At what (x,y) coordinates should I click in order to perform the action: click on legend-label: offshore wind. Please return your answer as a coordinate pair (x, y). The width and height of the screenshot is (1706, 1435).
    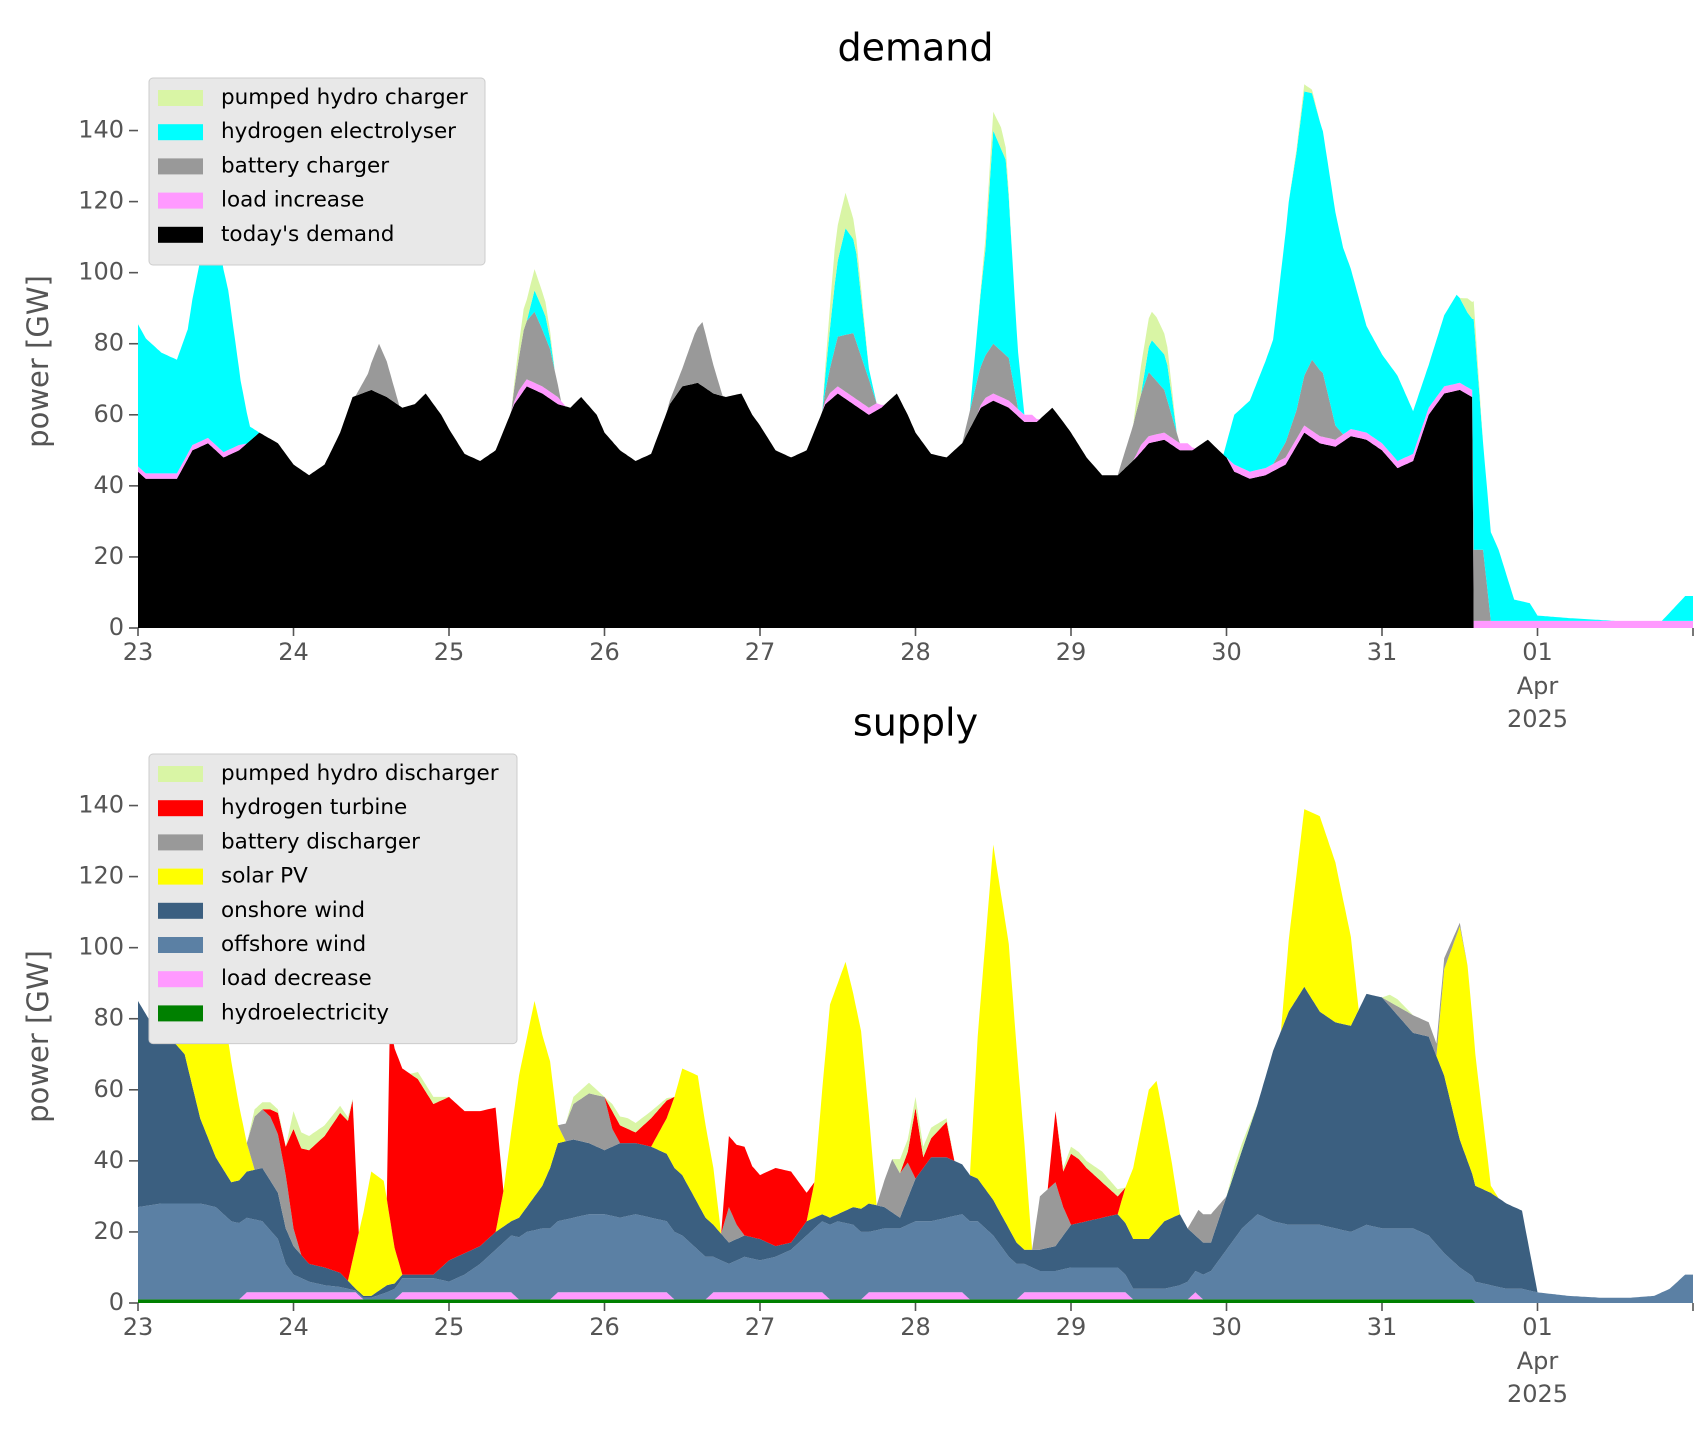
    Looking at the image, I should click on (293, 944).